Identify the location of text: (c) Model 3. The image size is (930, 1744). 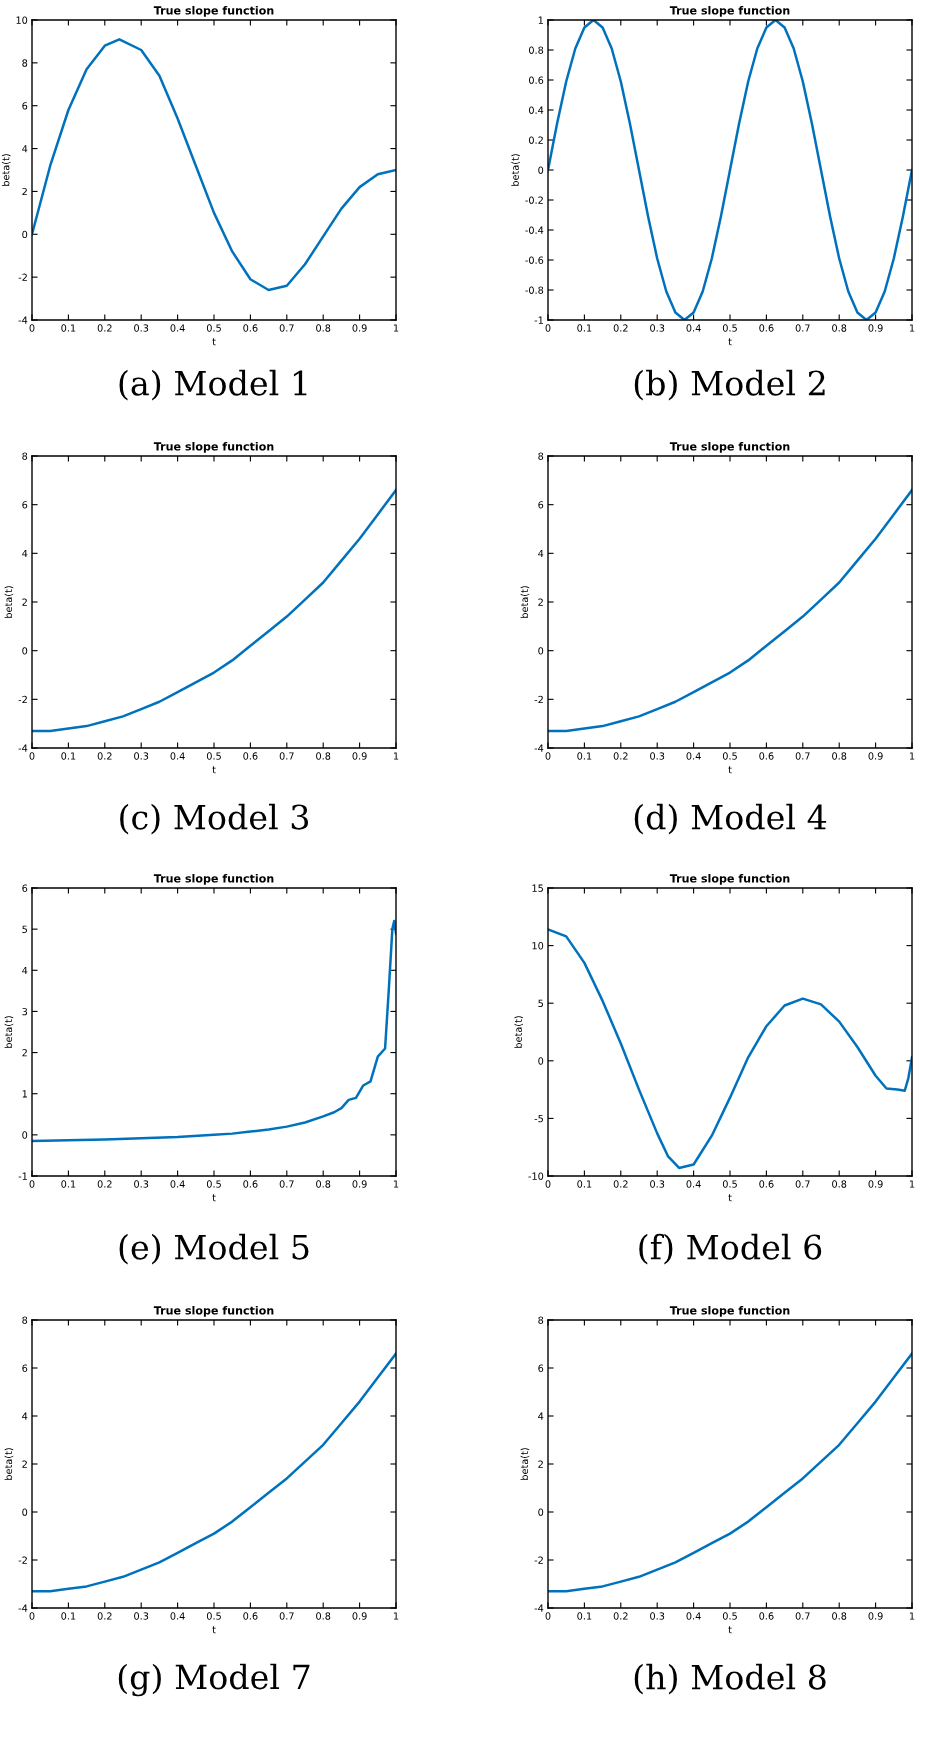
(214, 819).